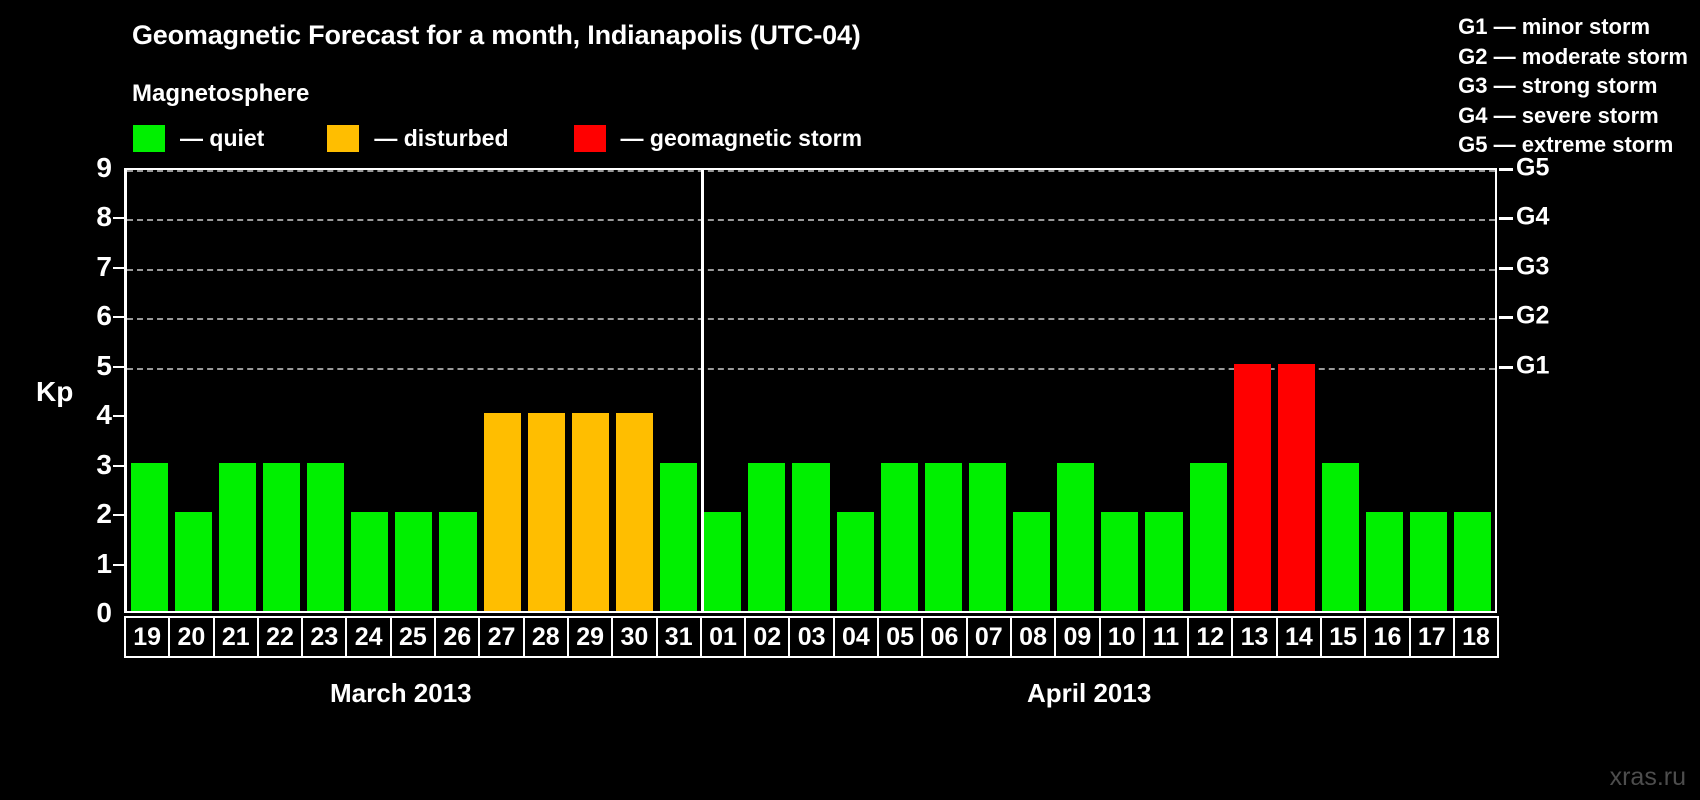  Describe the element at coordinates (221, 93) in the screenshot. I see `chart-subtitle: Magnetosphere` at that location.